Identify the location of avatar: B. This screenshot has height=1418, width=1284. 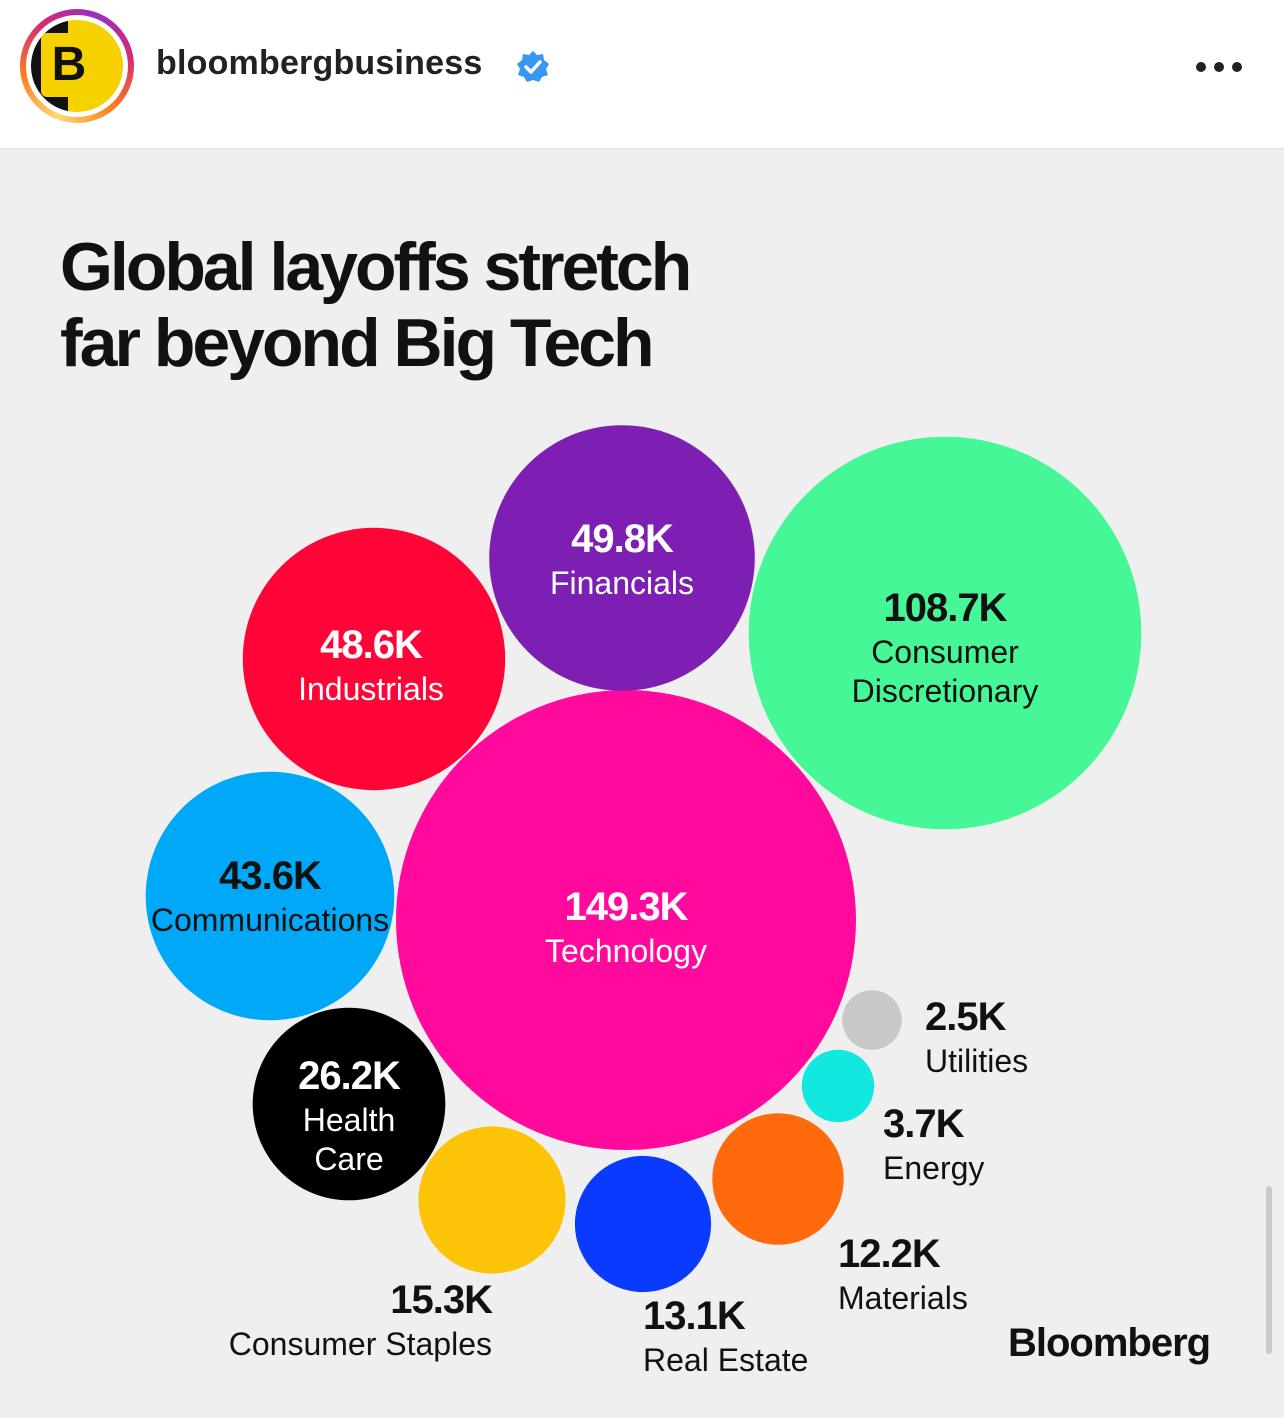
(77, 66).